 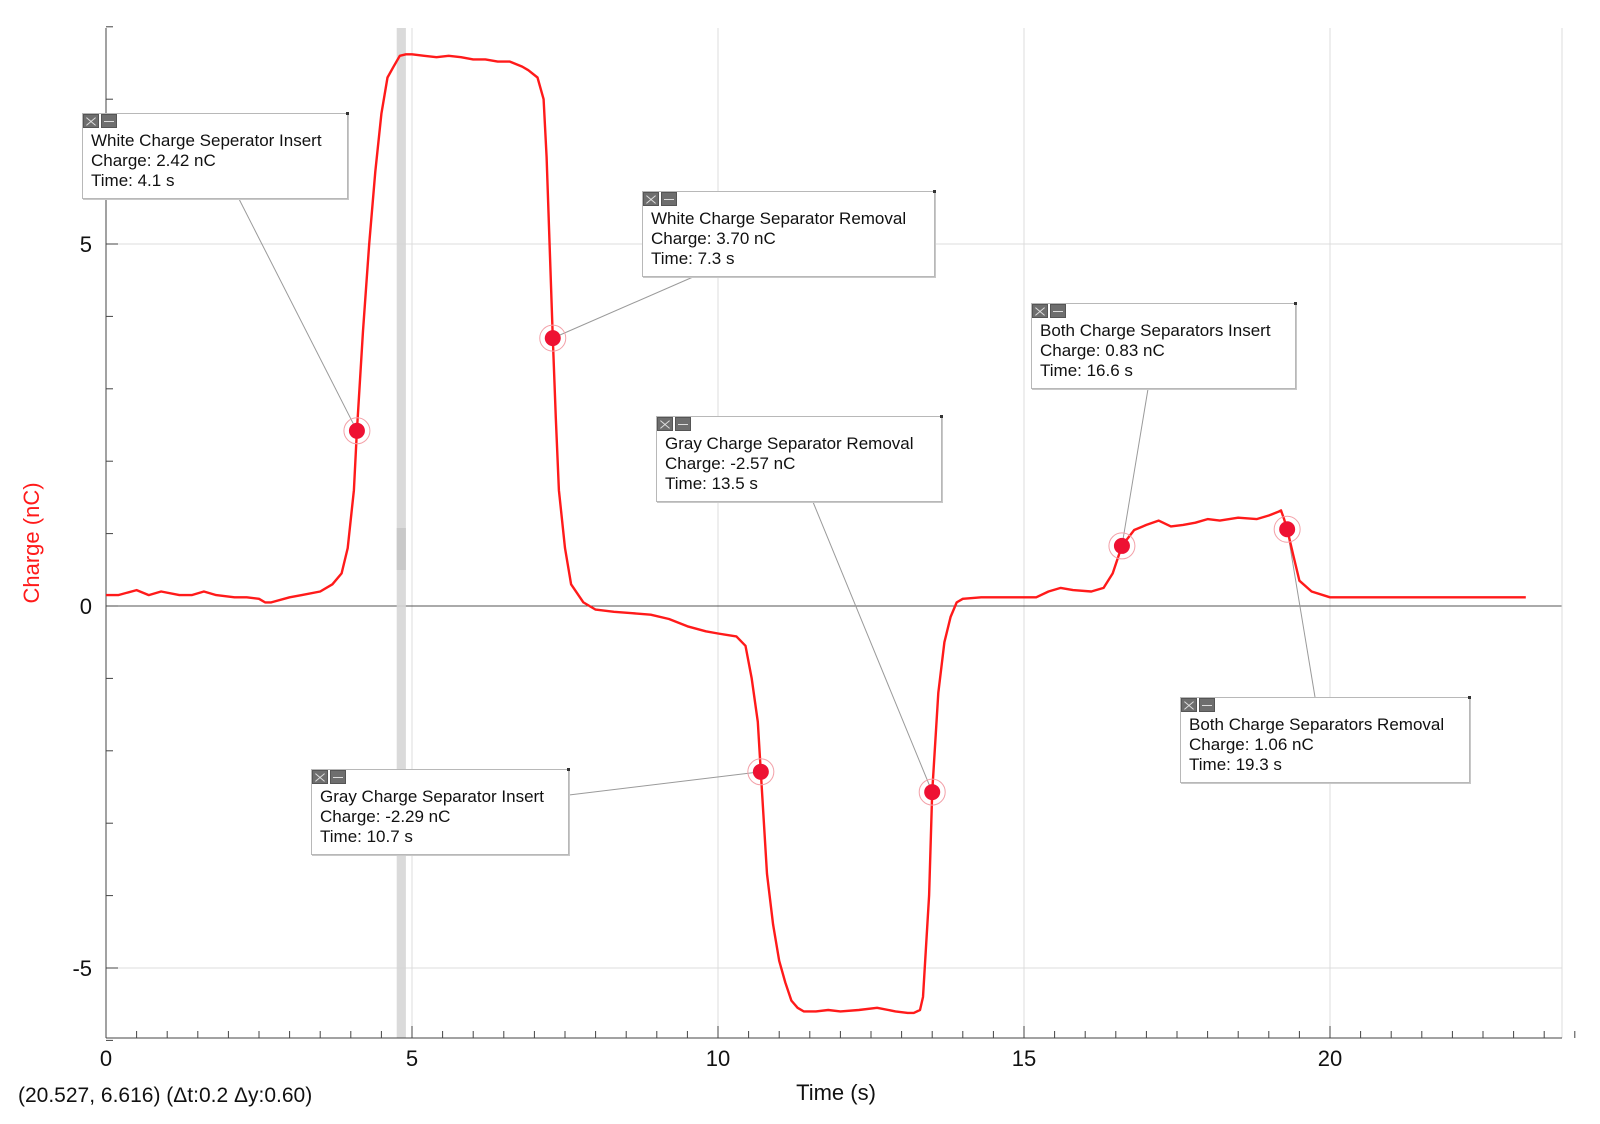 What do you see at coordinates (1102, 350) in the screenshot?
I see `annotation-charge: Charge: 0.83 nC` at bounding box center [1102, 350].